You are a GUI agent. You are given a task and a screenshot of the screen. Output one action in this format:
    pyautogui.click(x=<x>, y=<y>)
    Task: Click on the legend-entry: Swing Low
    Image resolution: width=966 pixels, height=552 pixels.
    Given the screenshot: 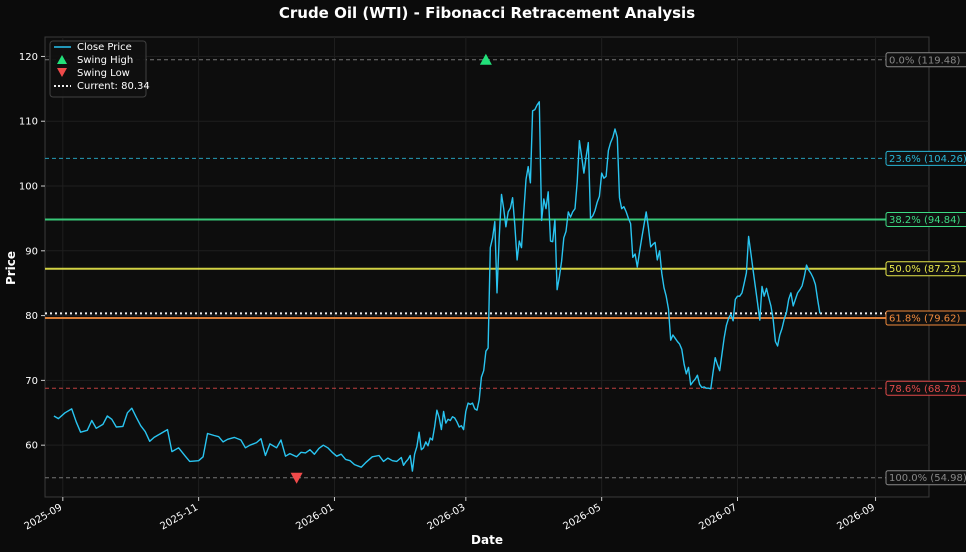 What is the action you would take?
    pyautogui.click(x=103, y=73)
    